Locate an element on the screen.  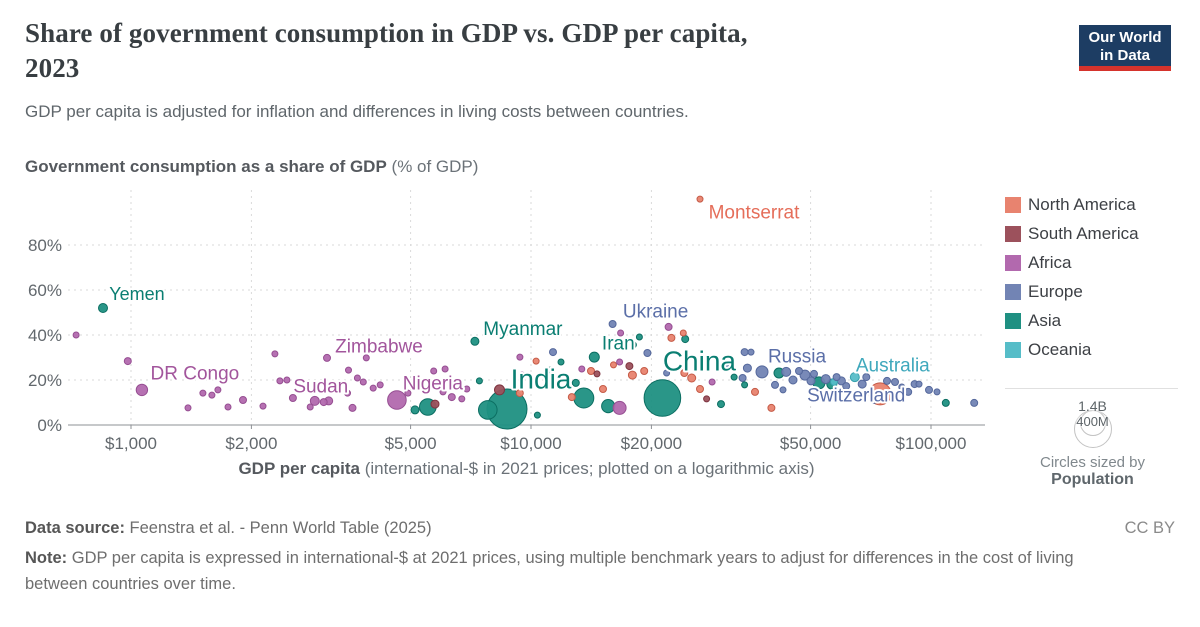
legend-item-north-america: North America is located at coordinates (1072, 204).